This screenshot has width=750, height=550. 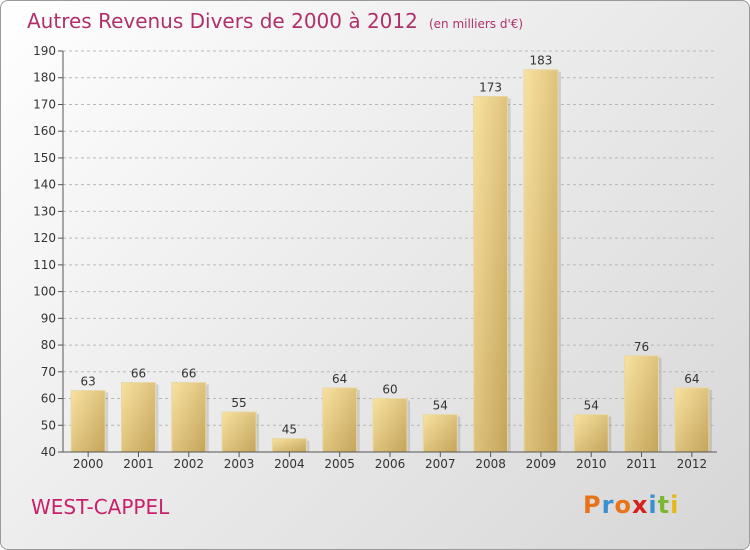 I want to click on y-tick-label: 50, so click(x=48, y=425).